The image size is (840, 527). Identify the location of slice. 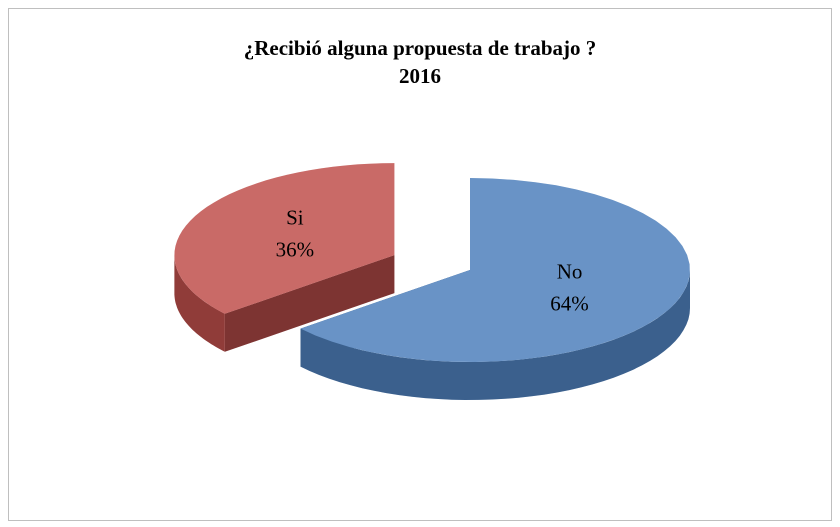
(284, 238).